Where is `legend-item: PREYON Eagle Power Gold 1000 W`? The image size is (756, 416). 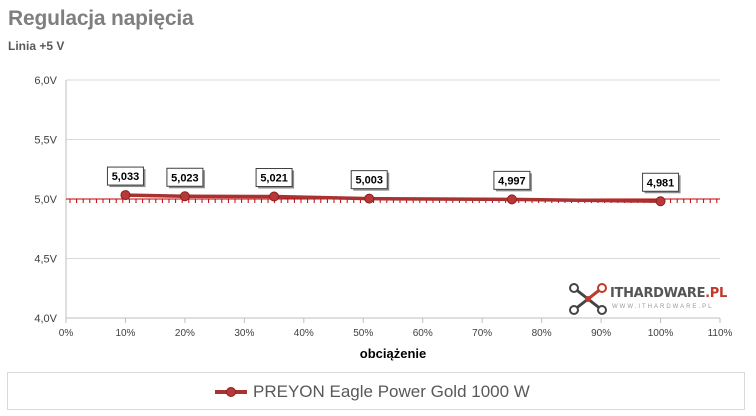 legend-item: PREYON Eagle Power Gold 1000 W is located at coordinates (371, 392).